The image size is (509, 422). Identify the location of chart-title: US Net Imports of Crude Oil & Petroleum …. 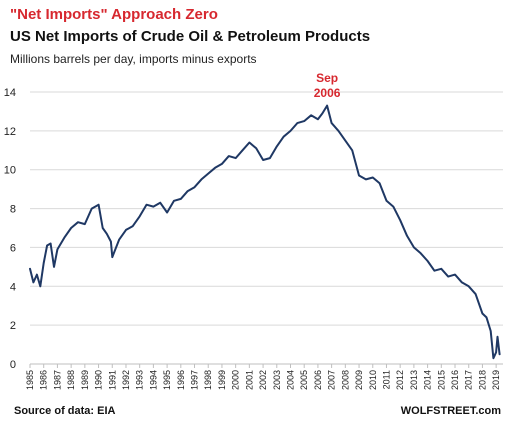
(190, 36).